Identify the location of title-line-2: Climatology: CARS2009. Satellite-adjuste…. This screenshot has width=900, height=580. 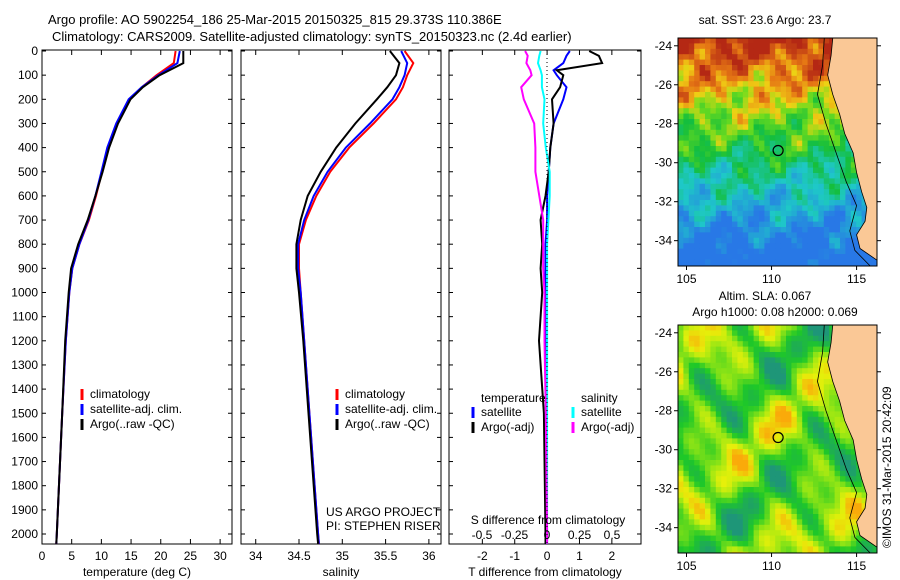
(312, 36).